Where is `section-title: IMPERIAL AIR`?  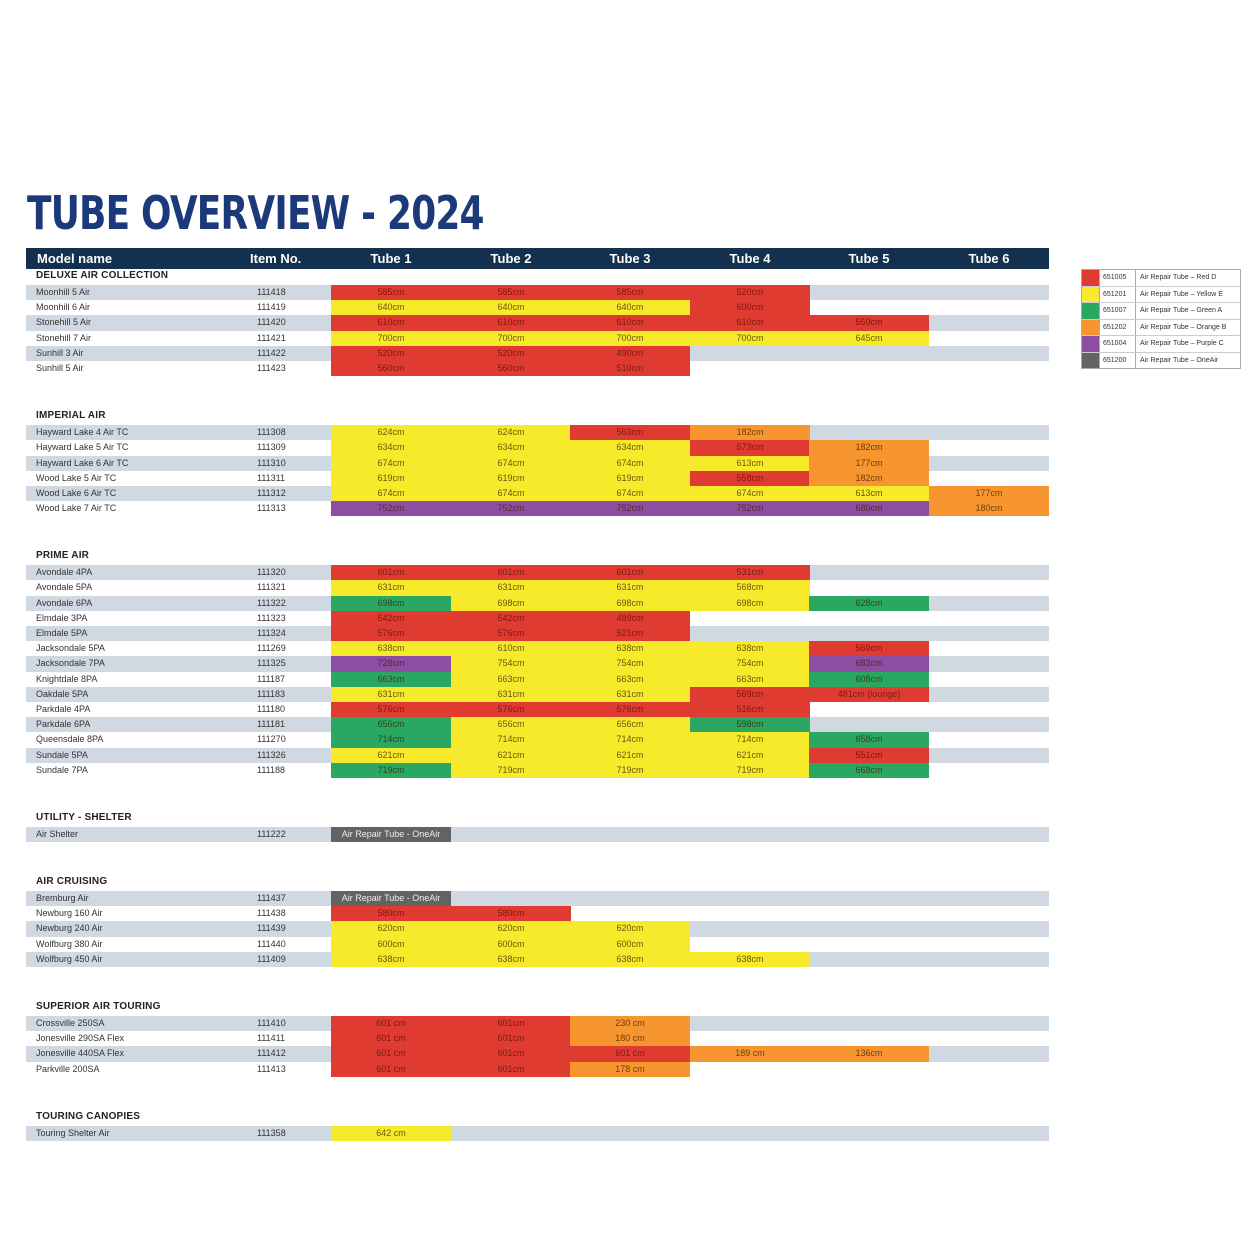 section-title: IMPERIAL AIR is located at coordinates (71, 416).